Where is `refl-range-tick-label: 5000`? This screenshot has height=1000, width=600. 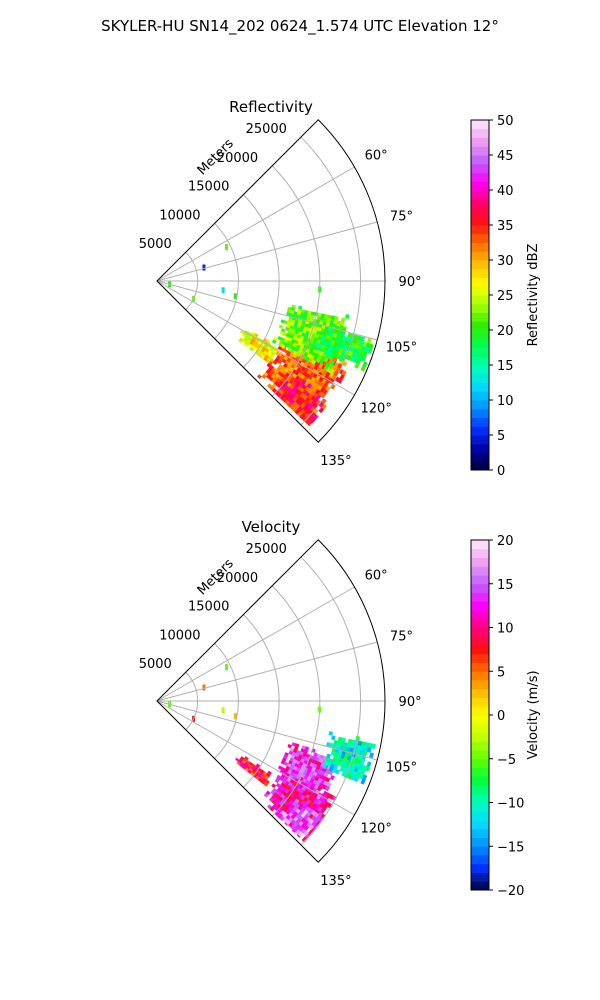
refl-range-tick-label: 5000 is located at coordinates (155, 244).